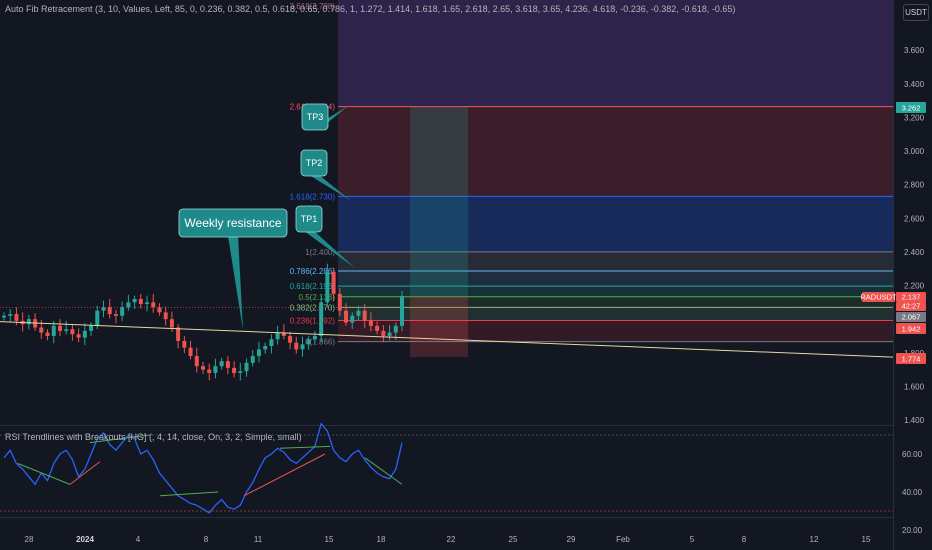 Image resolution: width=932 pixels, height=550 pixels. What do you see at coordinates (513, 539) in the screenshot?
I see `time-tick-label: 25` at bounding box center [513, 539].